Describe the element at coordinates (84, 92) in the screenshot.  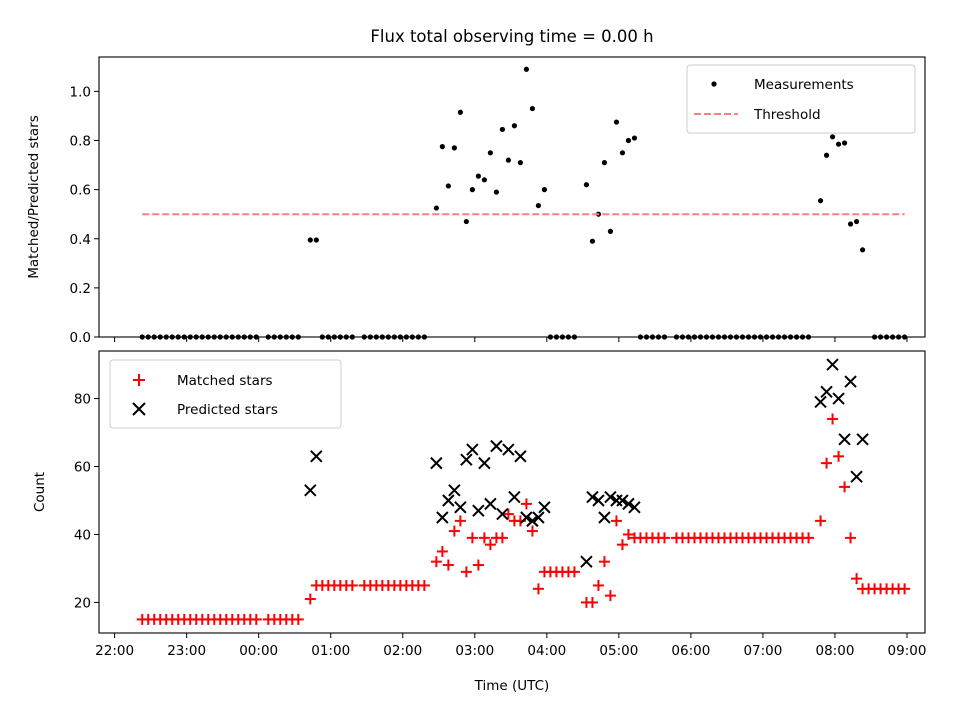
I see `top-y-tick: 1.0` at that location.